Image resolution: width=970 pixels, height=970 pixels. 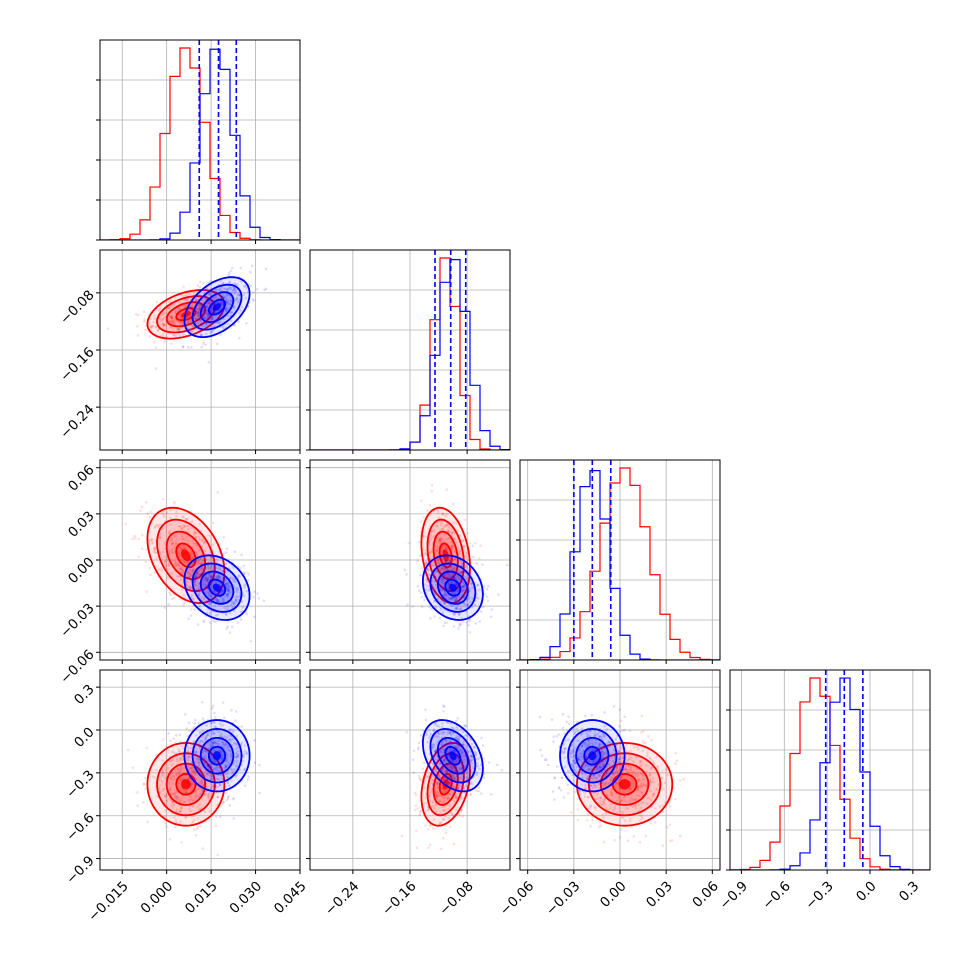 I want to click on contour-blue, so click(x=217, y=587).